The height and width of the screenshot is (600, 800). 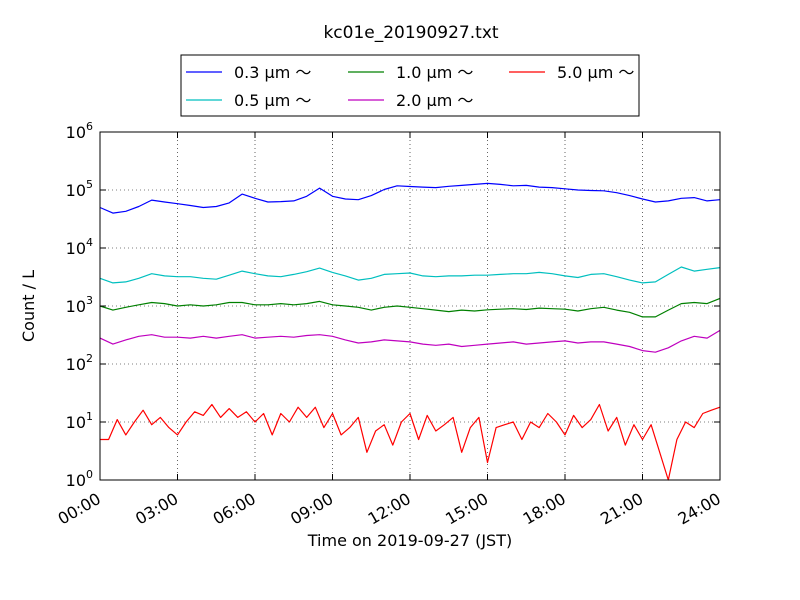 What do you see at coordinates (79, 421) in the screenshot?
I see `y-tick-label: 10¹` at bounding box center [79, 421].